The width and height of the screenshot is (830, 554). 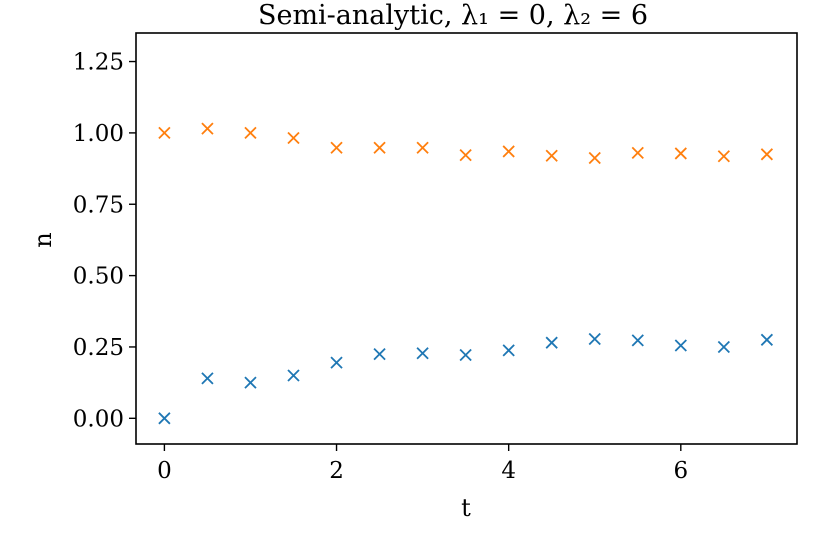 I want to click on x-tick-label: 2, so click(x=336, y=471).